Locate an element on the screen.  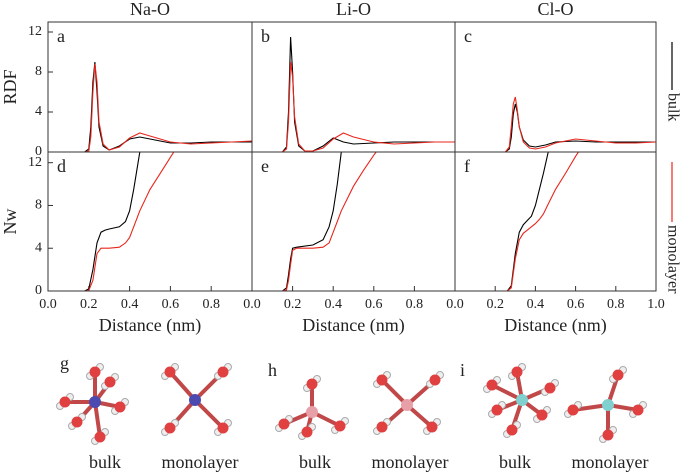
x-tick-label: 1.0 is located at coordinates (656, 304).